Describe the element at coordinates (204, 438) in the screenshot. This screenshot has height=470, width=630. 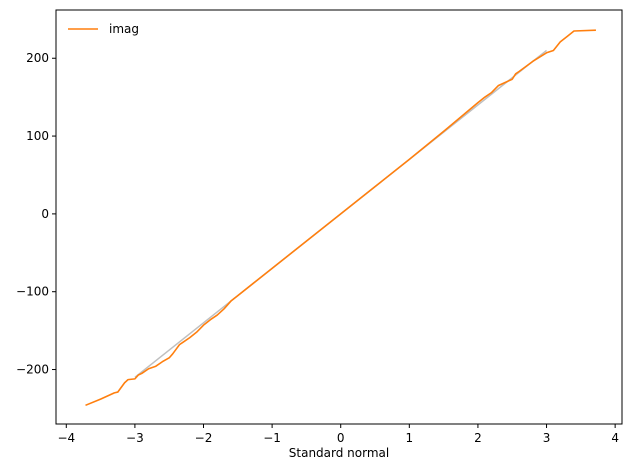
I see `x-tick-label: −2` at that location.